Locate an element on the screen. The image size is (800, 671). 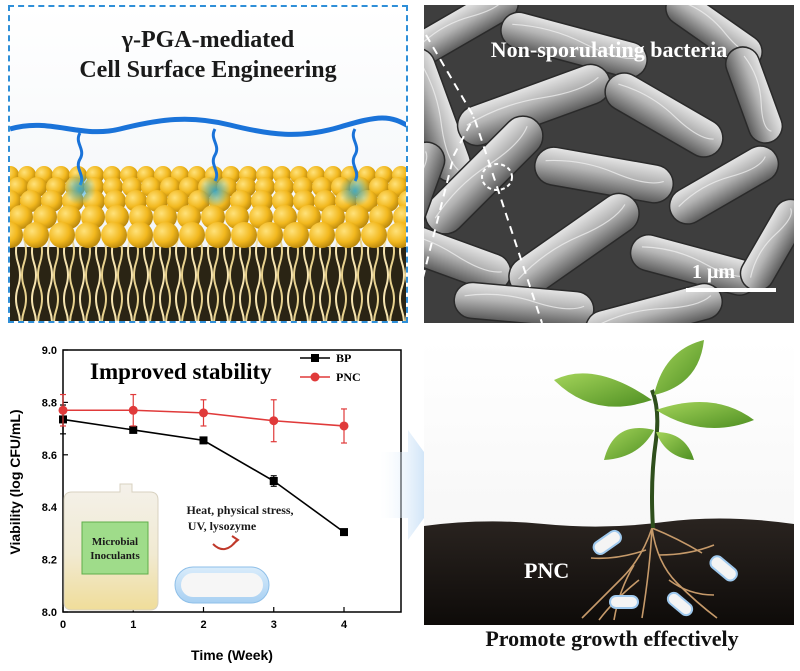
y-tick-label: 8.6 is located at coordinates (49, 456).